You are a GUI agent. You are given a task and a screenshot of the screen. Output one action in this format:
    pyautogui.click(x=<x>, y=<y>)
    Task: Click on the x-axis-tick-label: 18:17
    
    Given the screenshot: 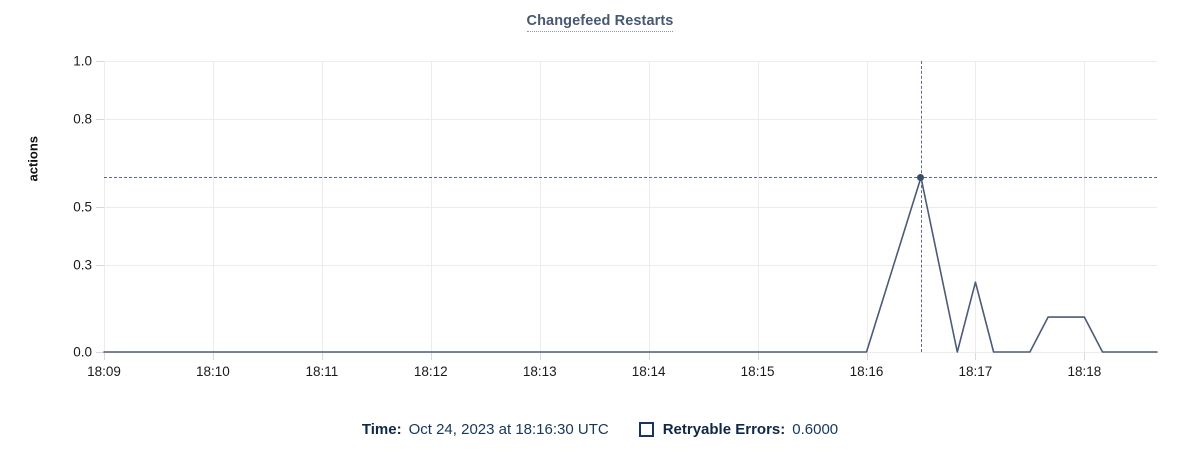 What is the action you would take?
    pyautogui.click(x=975, y=371)
    